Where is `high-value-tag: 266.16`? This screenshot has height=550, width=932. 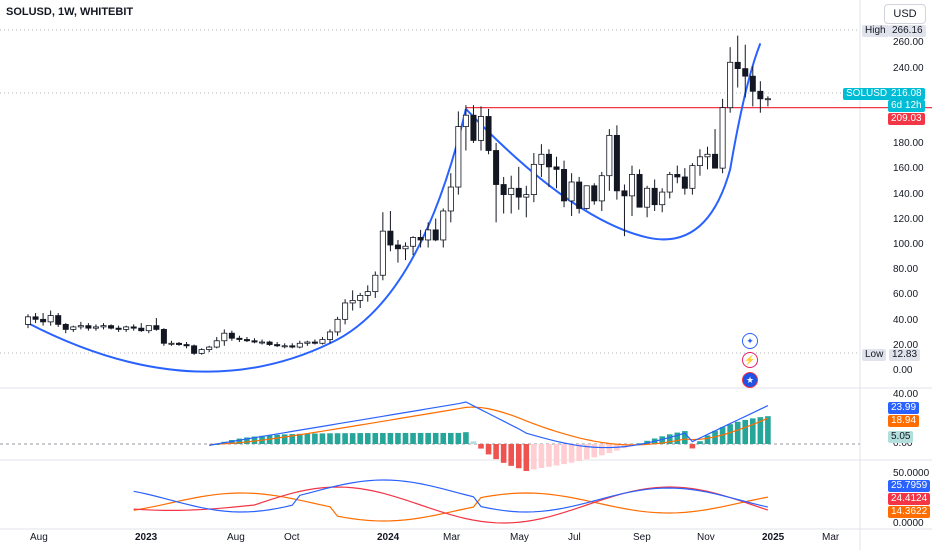
high-value-tag: 266.16 is located at coordinates (907, 31).